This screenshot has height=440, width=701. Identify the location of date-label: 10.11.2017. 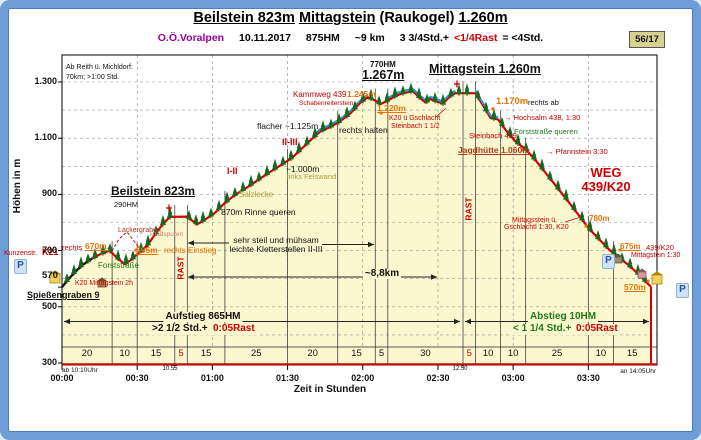
(265, 38).